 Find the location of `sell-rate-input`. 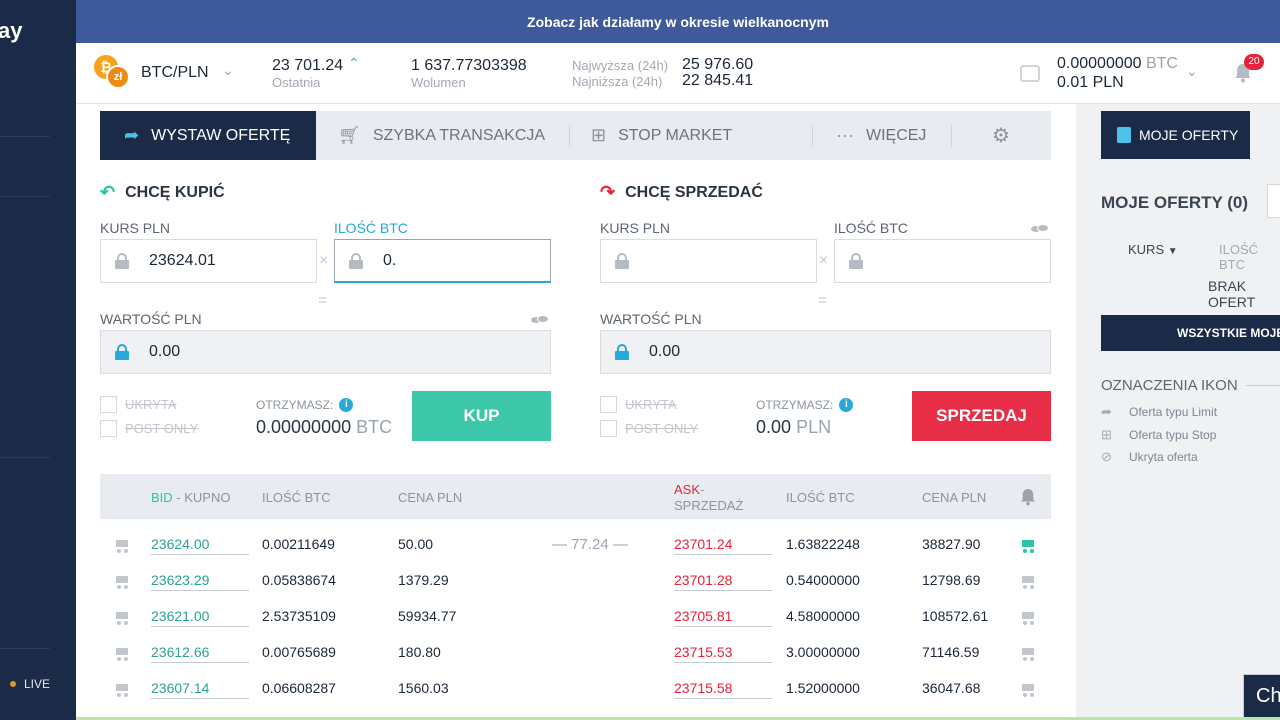

sell-rate-input is located at coordinates (708, 261).